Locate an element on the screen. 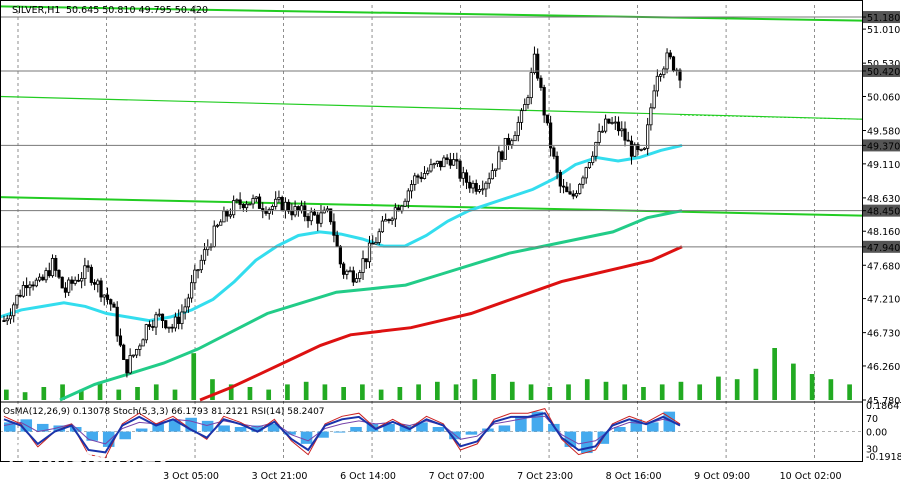  price-badge is located at coordinates (881, 17).